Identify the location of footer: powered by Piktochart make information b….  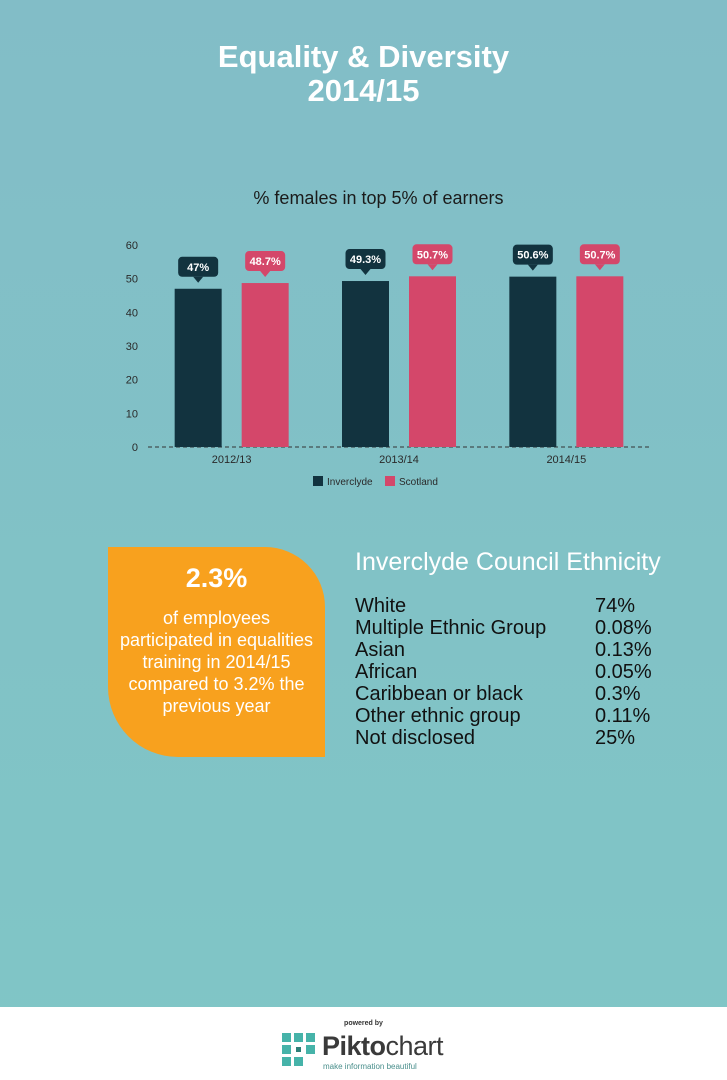
(363, 1043).